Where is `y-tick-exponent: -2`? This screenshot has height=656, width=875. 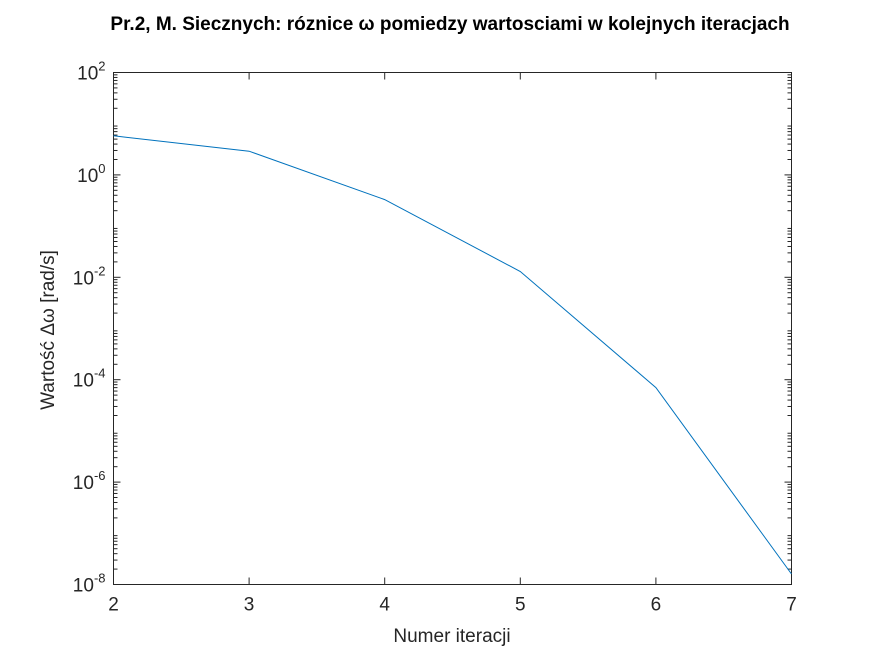
y-tick-exponent: -2 is located at coordinates (100, 270).